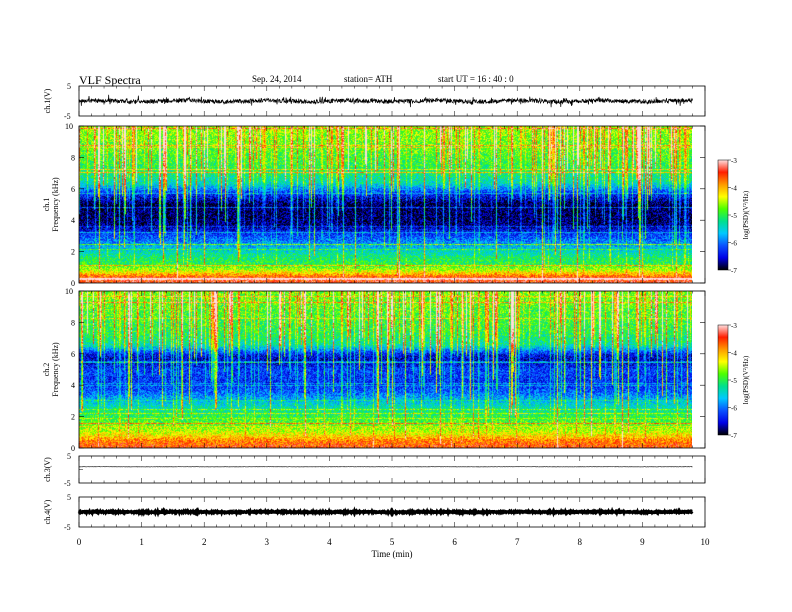 Image resolution: width=792 pixels, height=612 pixels. I want to click on ch2-spectrogram-colorbar-tick-label: -7, so click(734, 436).